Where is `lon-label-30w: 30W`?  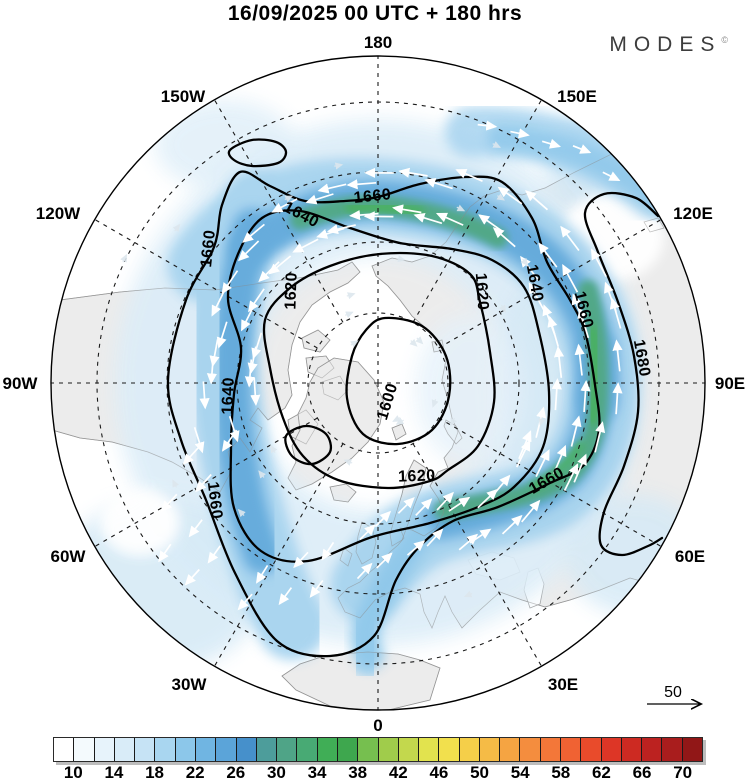
lon-label-30w: 30W is located at coordinates (190, 684).